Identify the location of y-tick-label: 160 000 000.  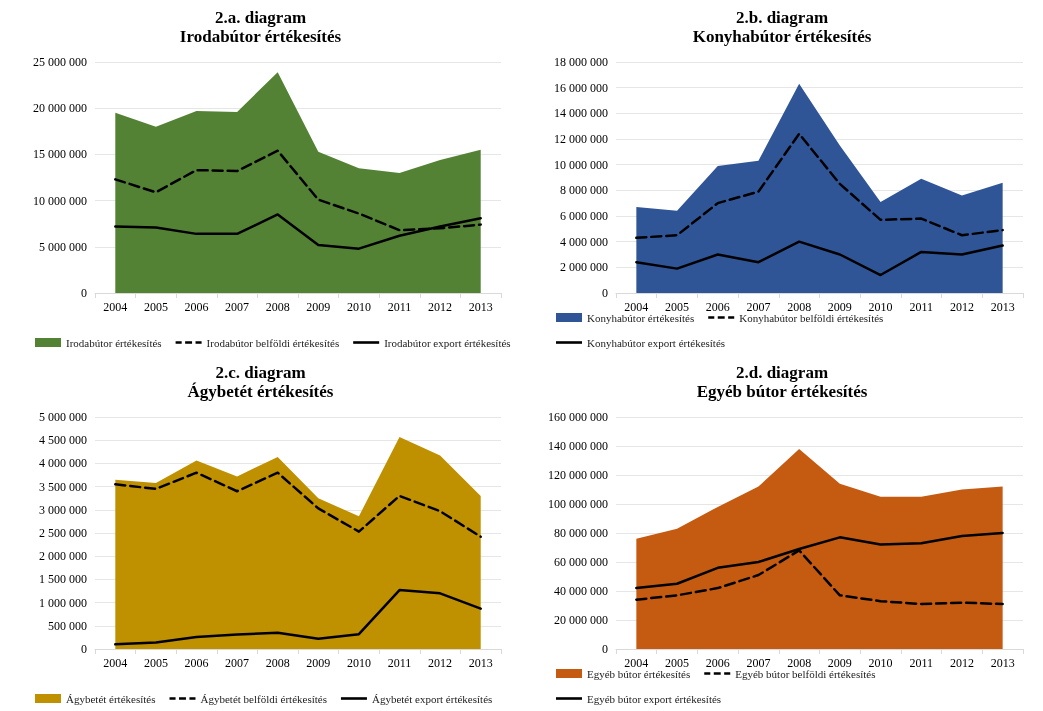
(578, 417).